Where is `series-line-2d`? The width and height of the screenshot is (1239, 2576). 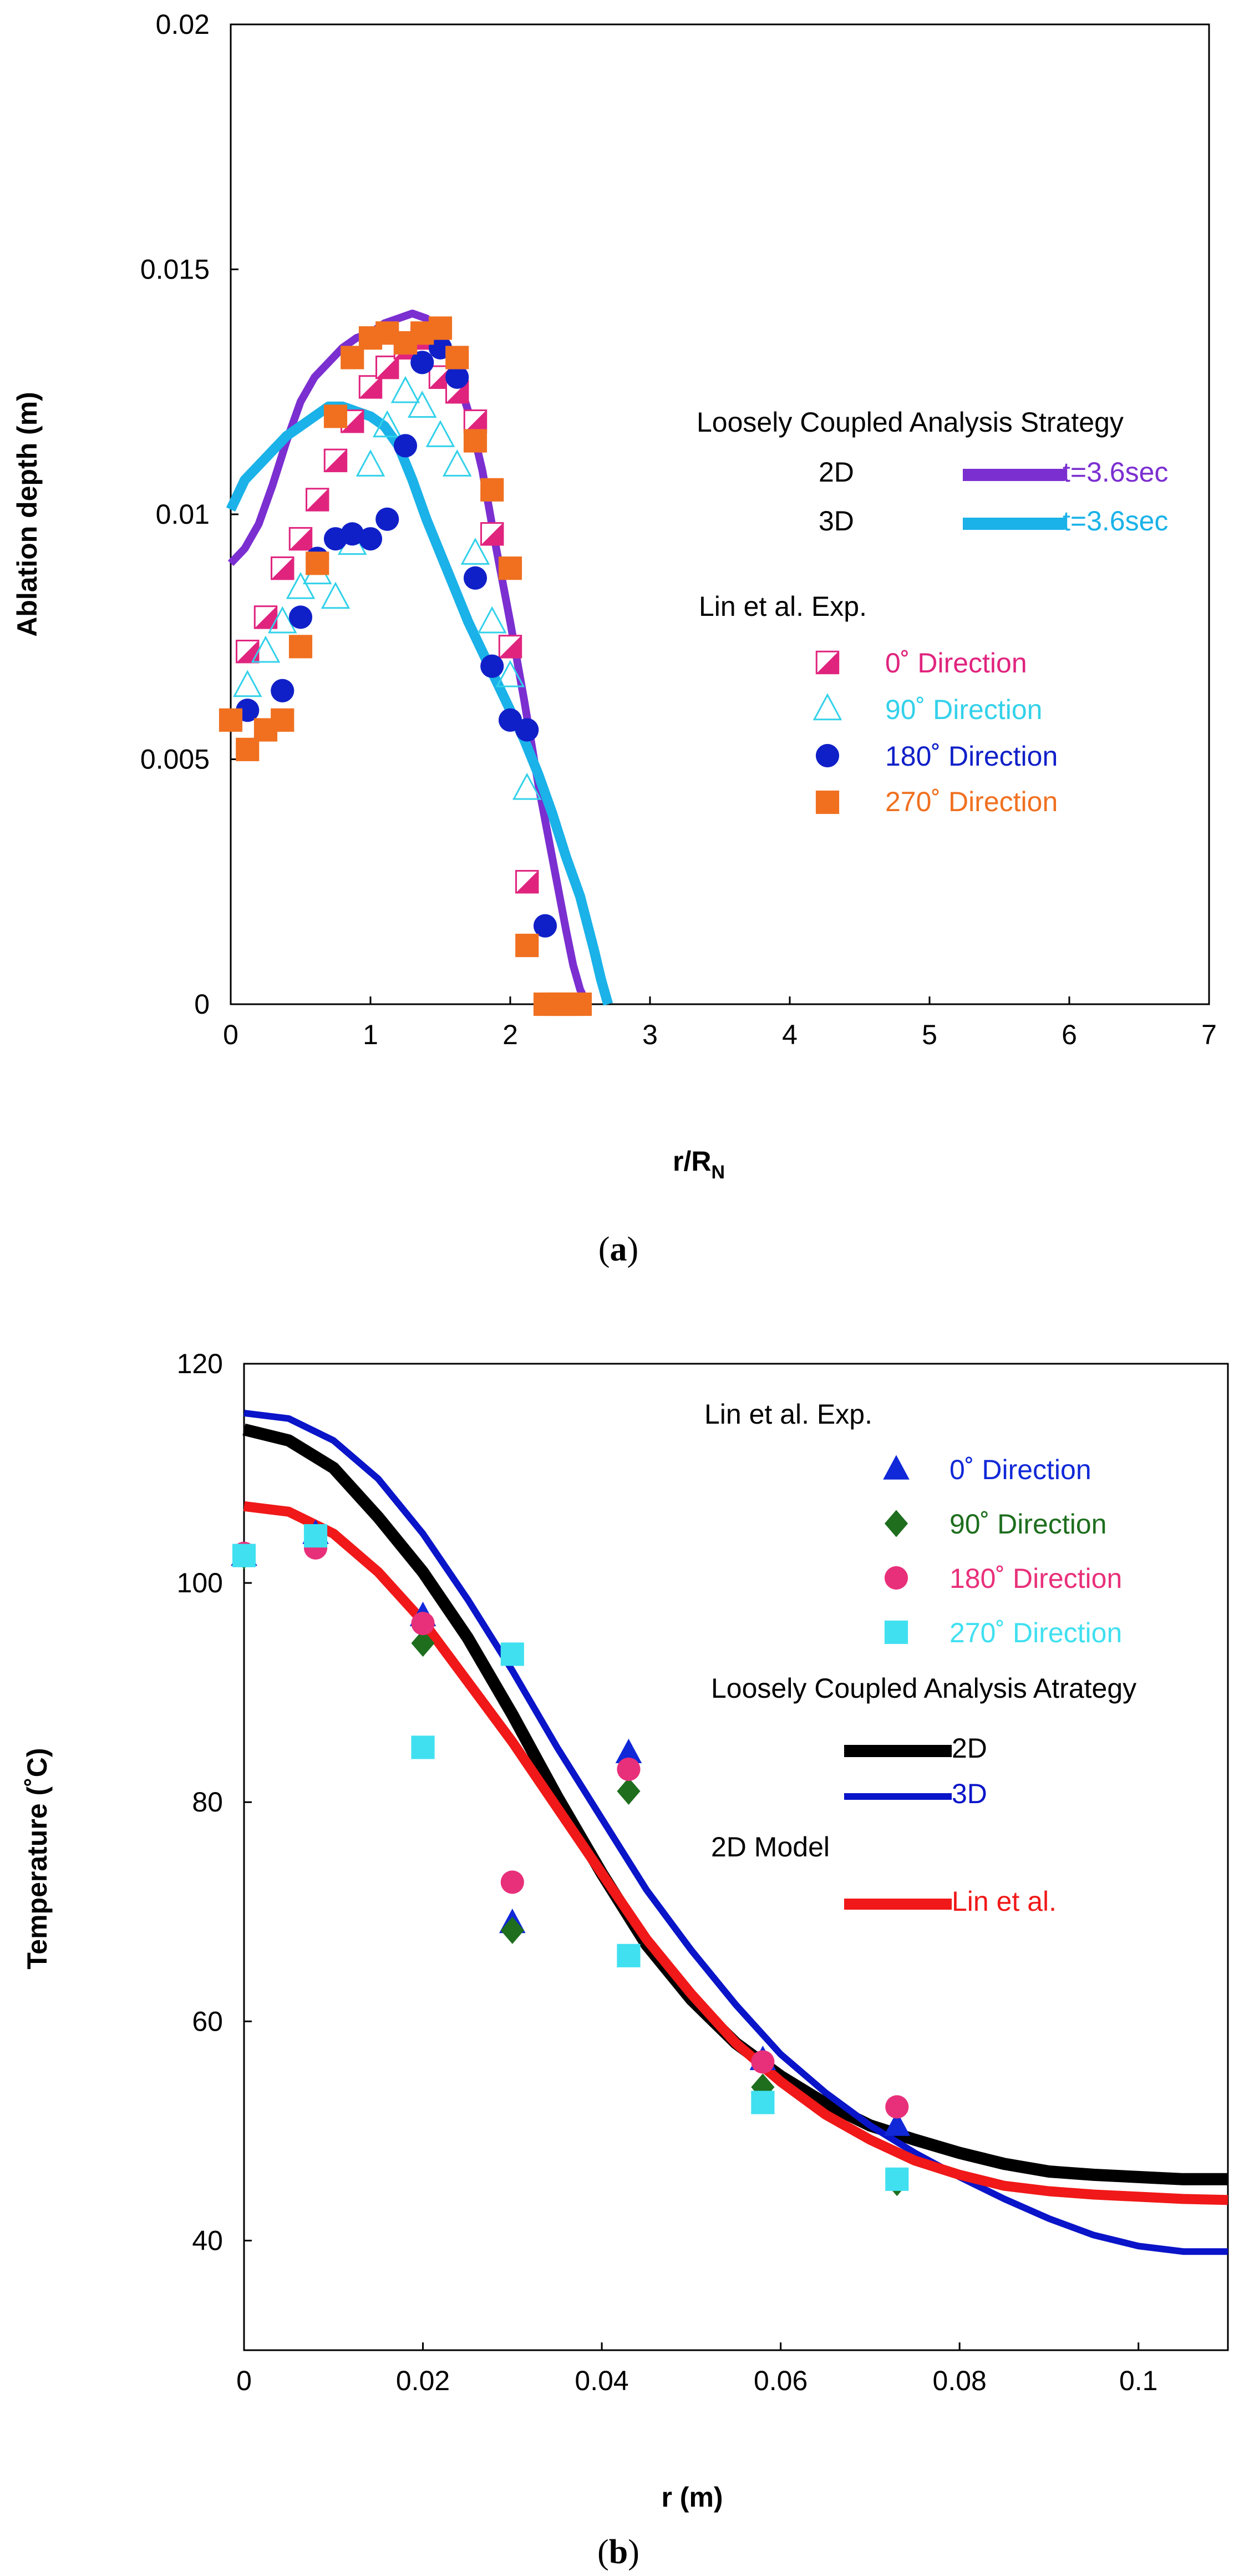
series-line-2d is located at coordinates (409, 658).